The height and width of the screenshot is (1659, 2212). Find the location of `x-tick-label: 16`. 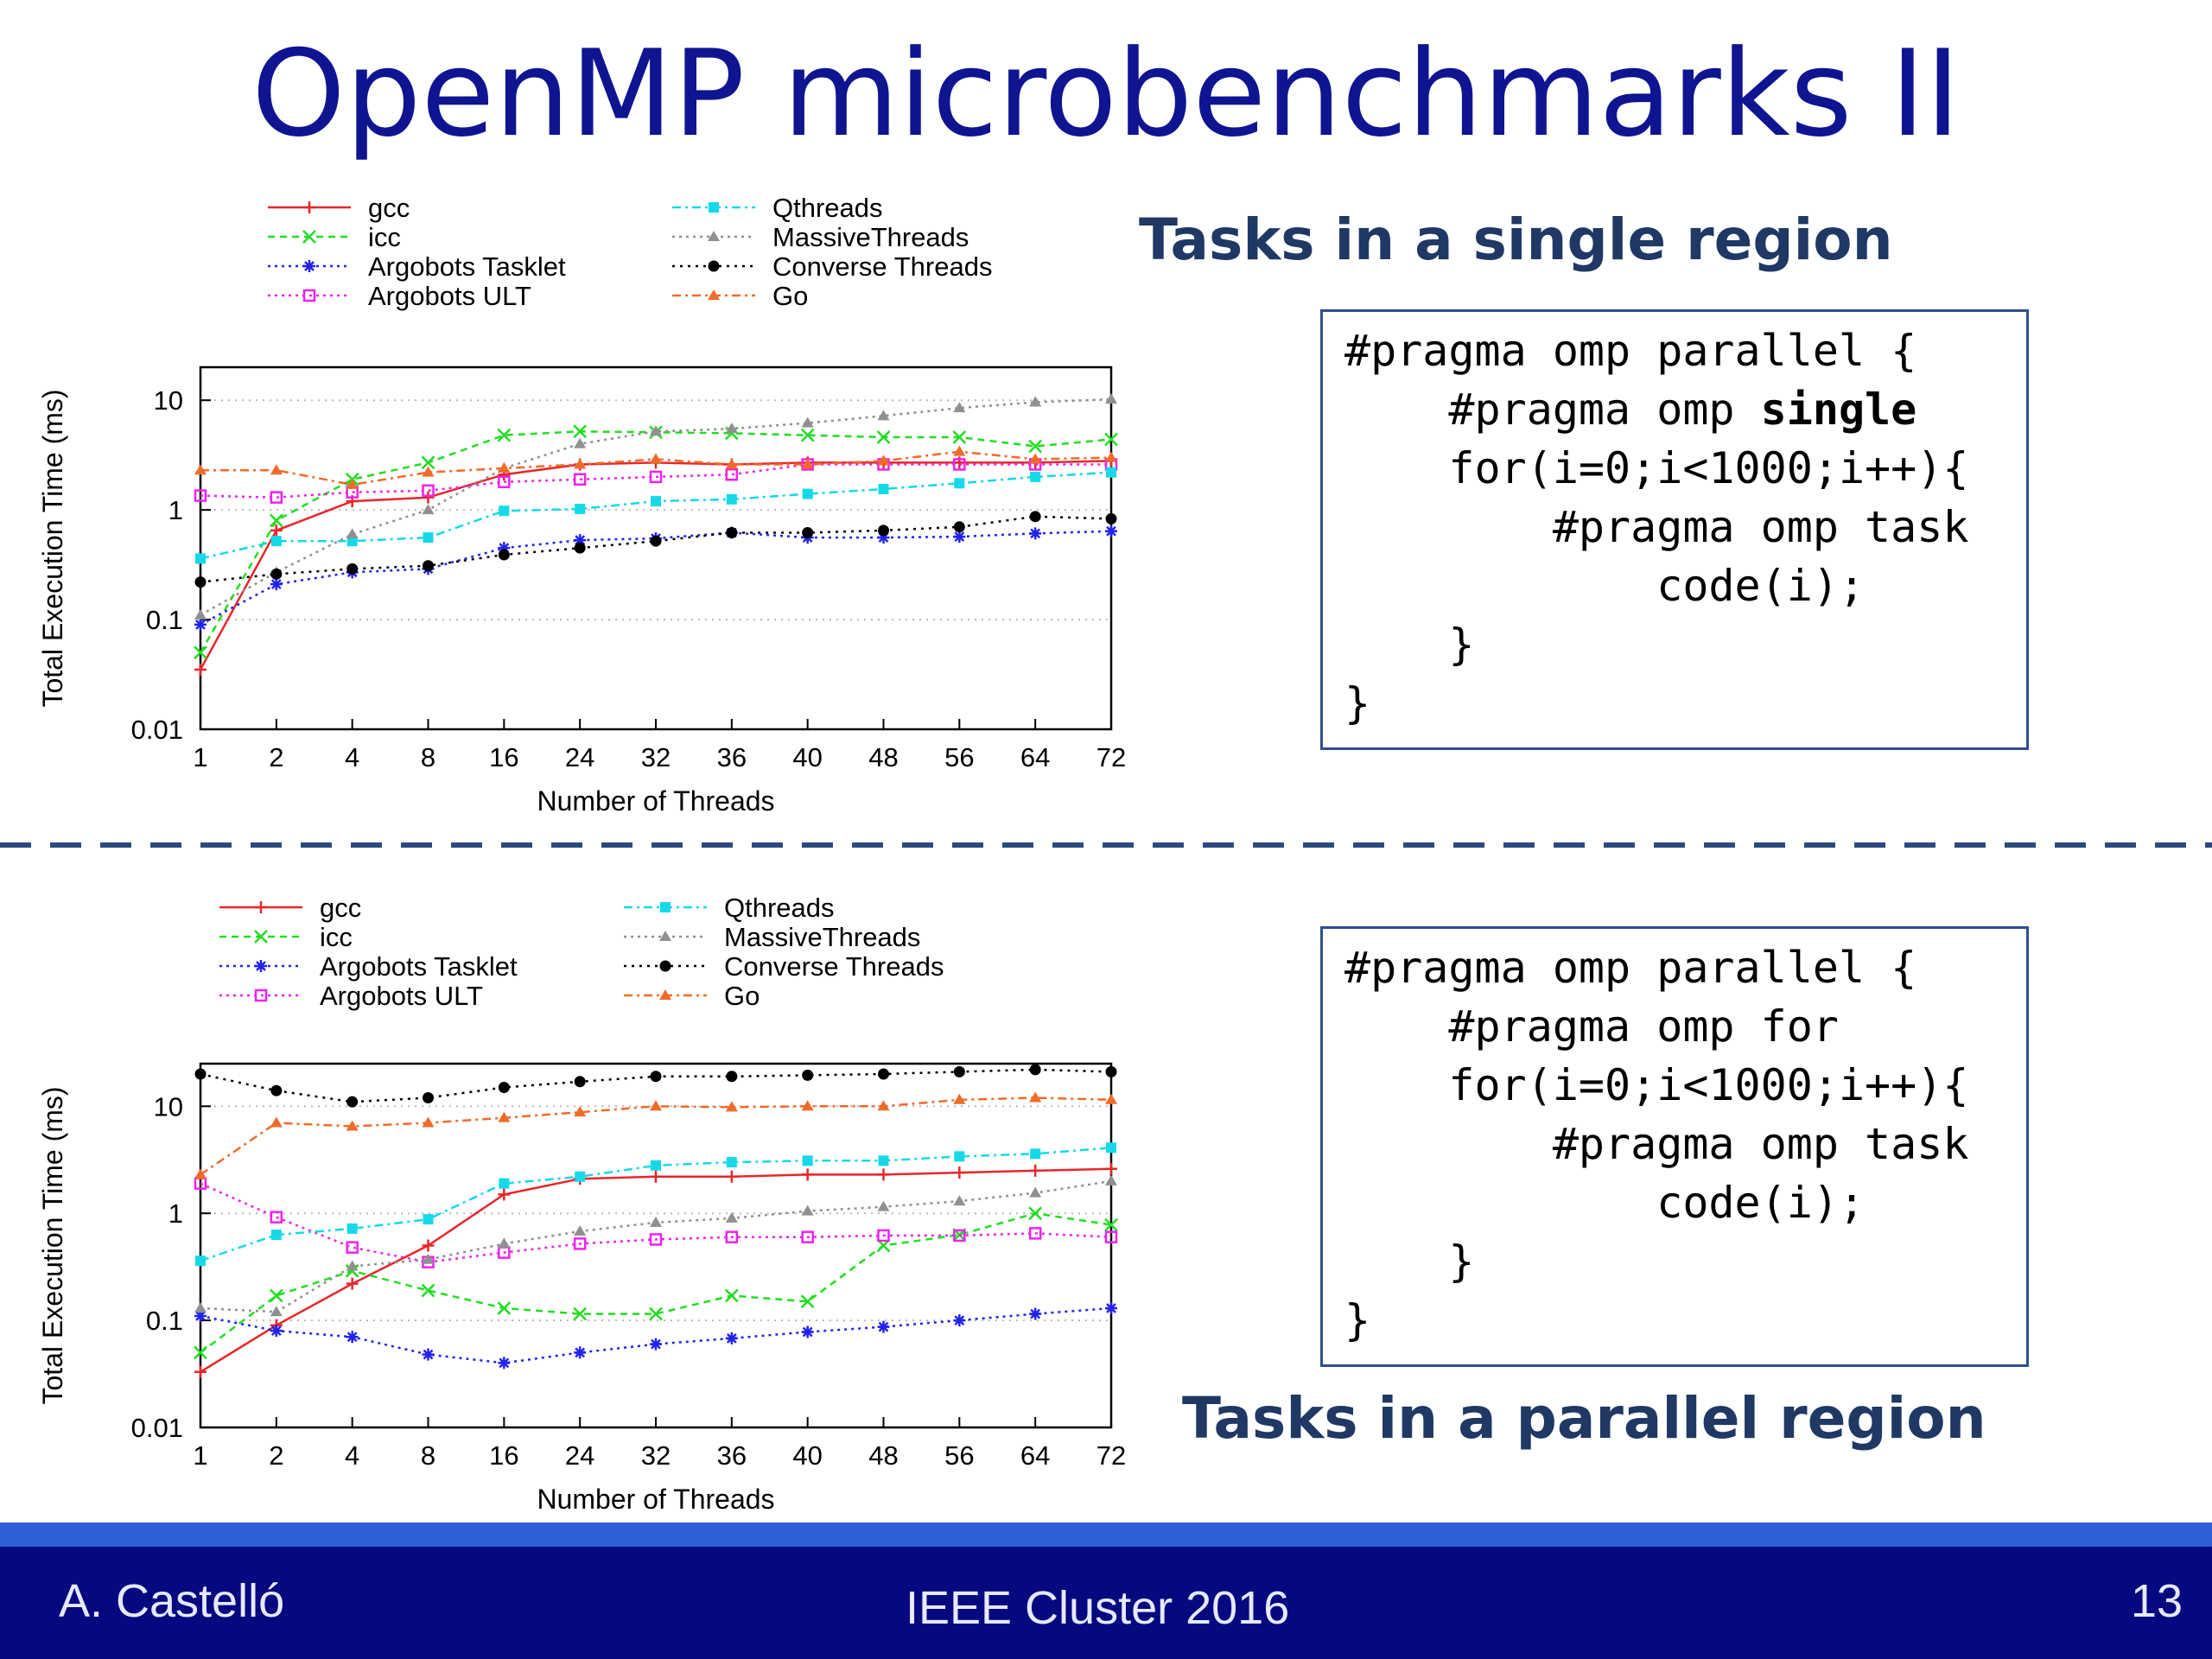

x-tick-label: 16 is located at coordinates (504, 1455).